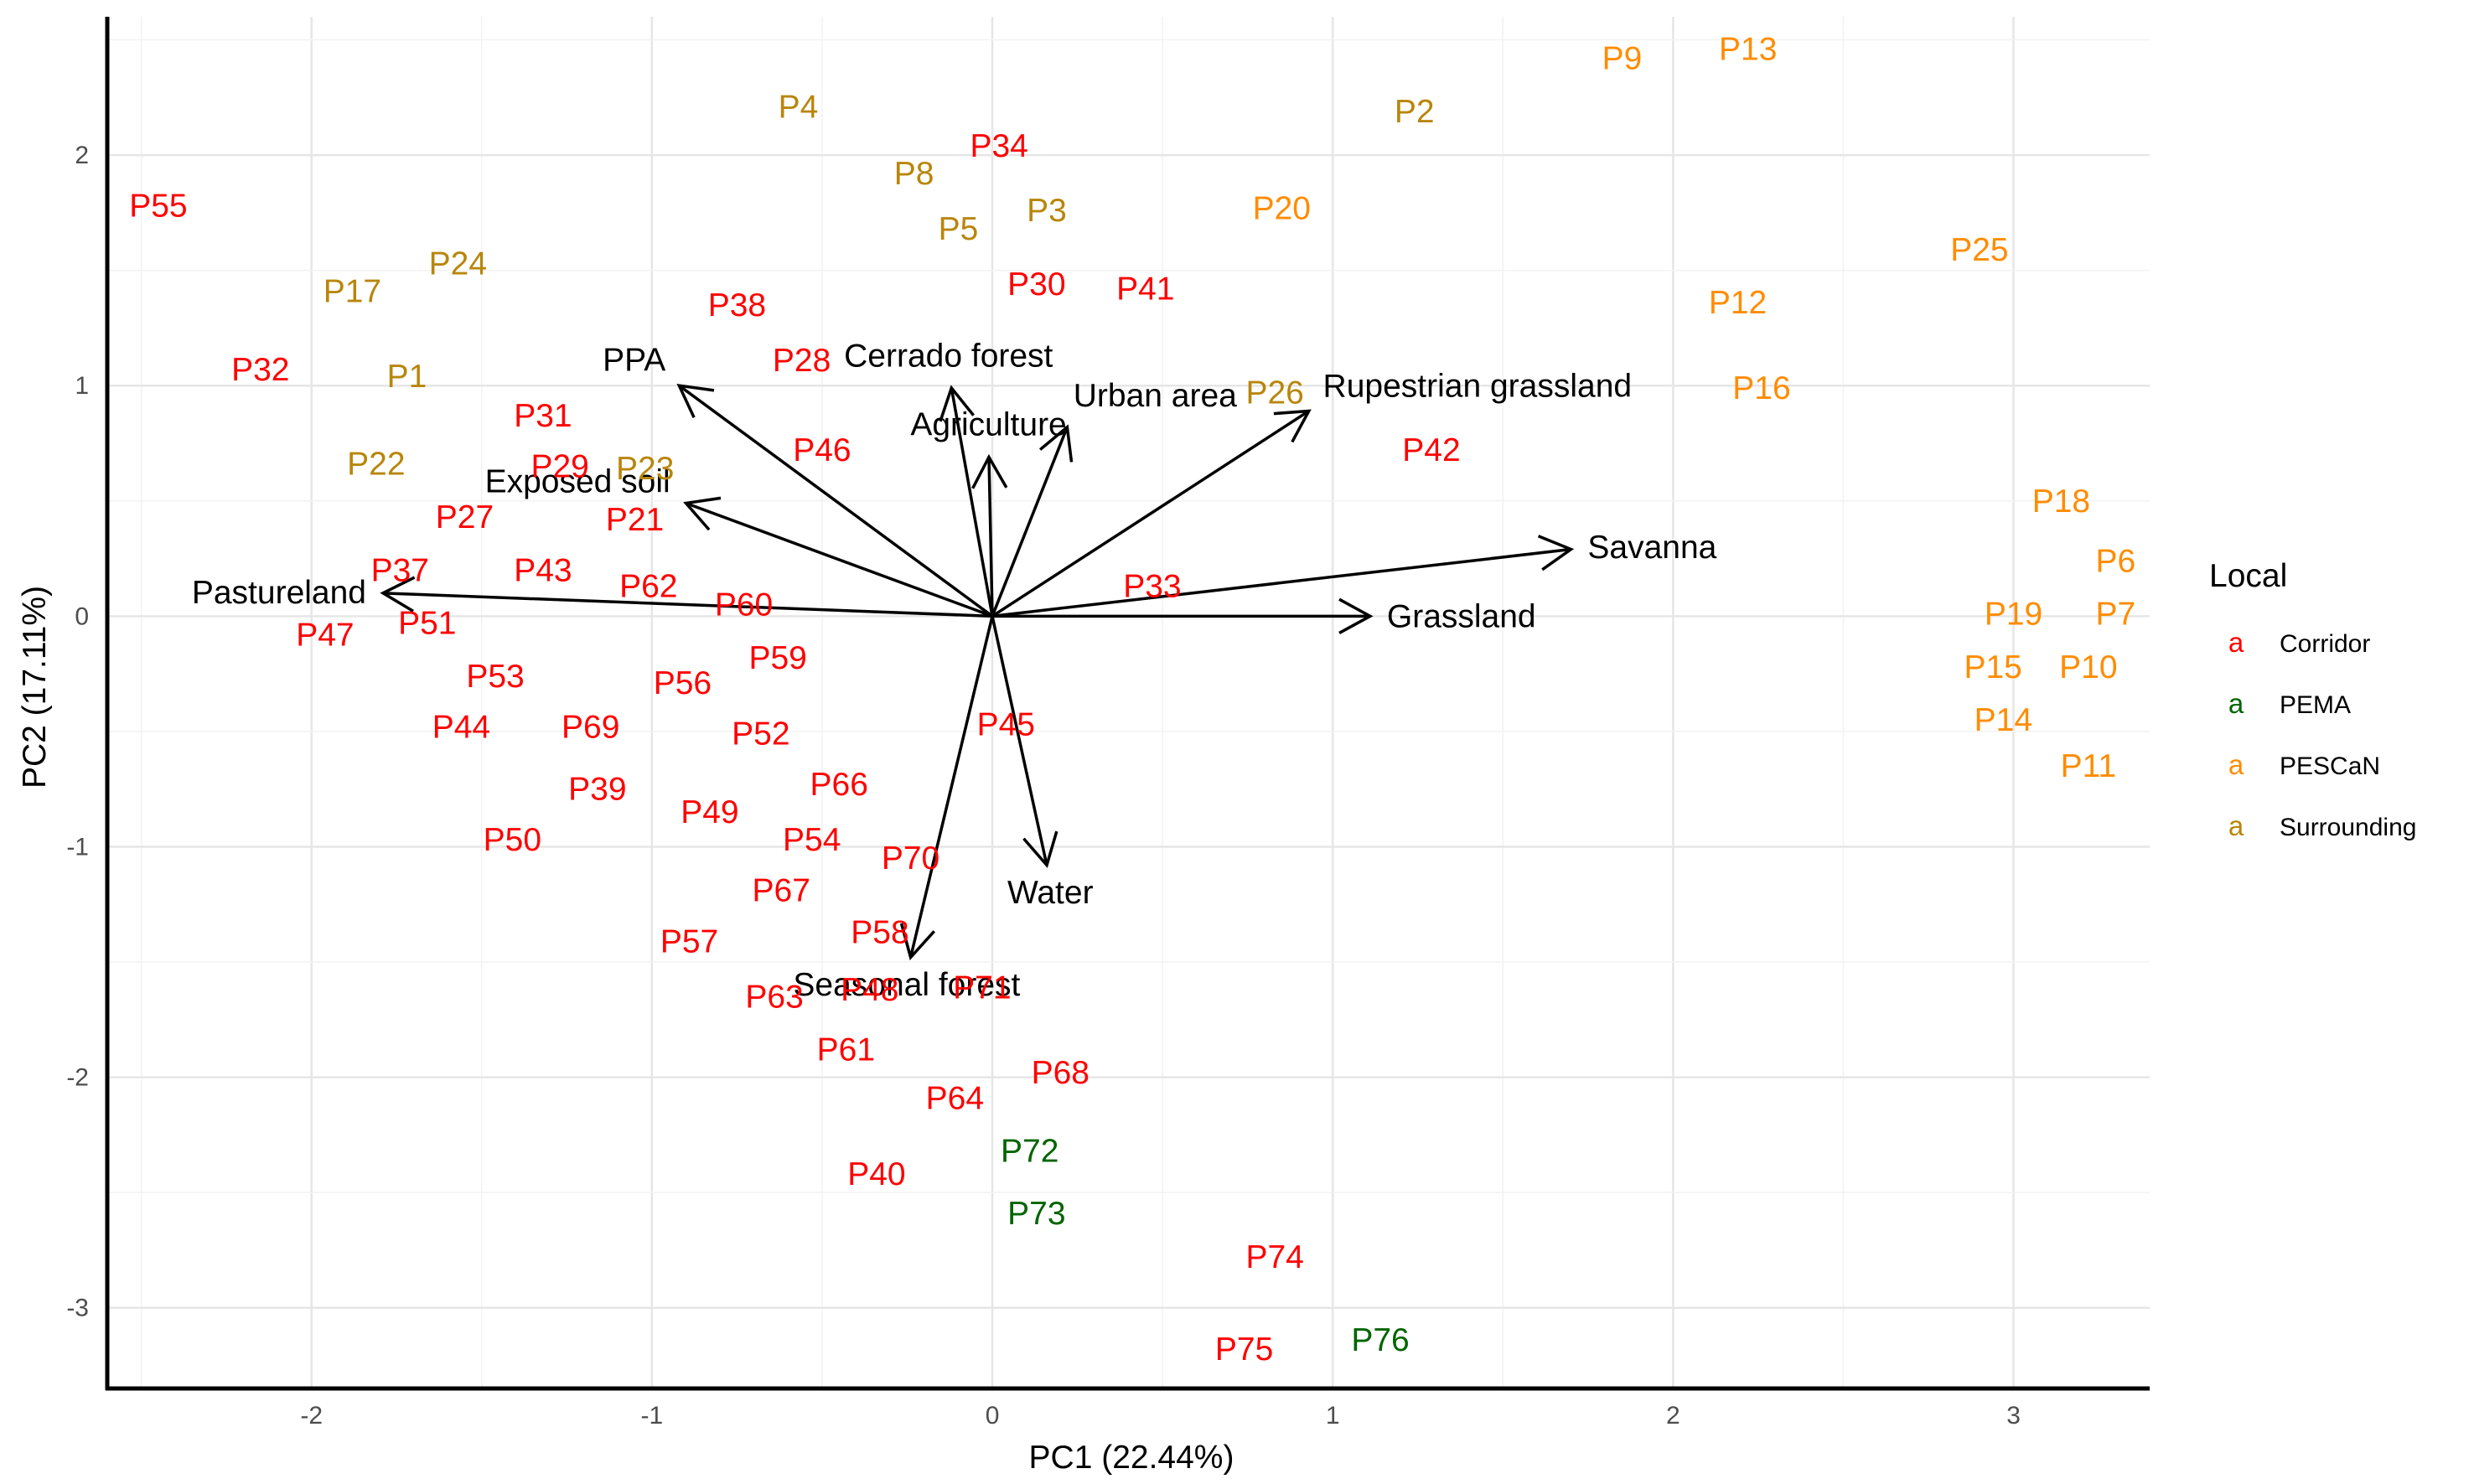 This screenshot has height=1484, width=2474. What do you see at coordinates (260, 370) in the screenshot?
I see `point-label: P32` at bounding box center [260, 370].